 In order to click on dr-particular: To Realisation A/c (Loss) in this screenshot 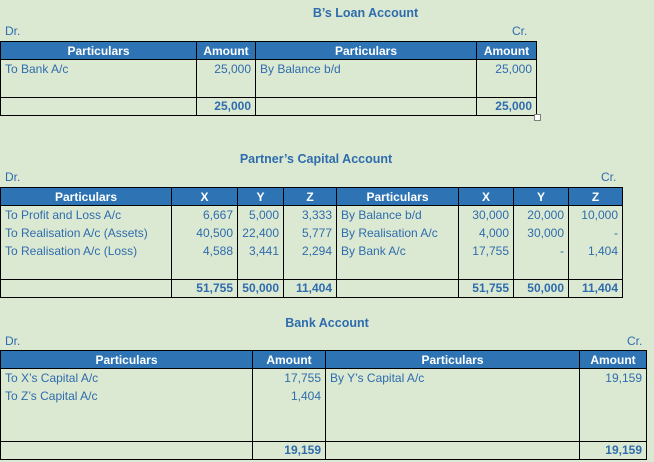, I will do `click(86, 251)`.